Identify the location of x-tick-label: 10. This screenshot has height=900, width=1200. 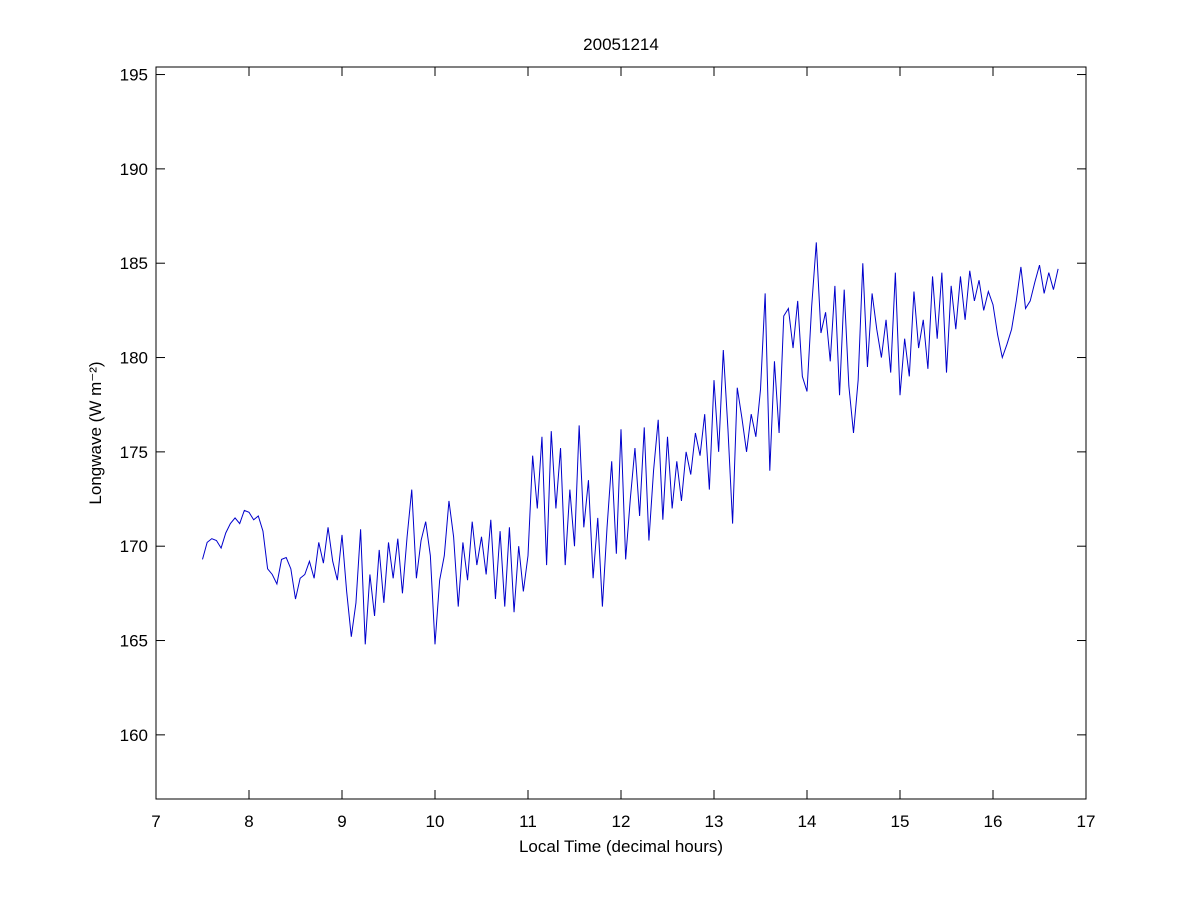
(435, 821).